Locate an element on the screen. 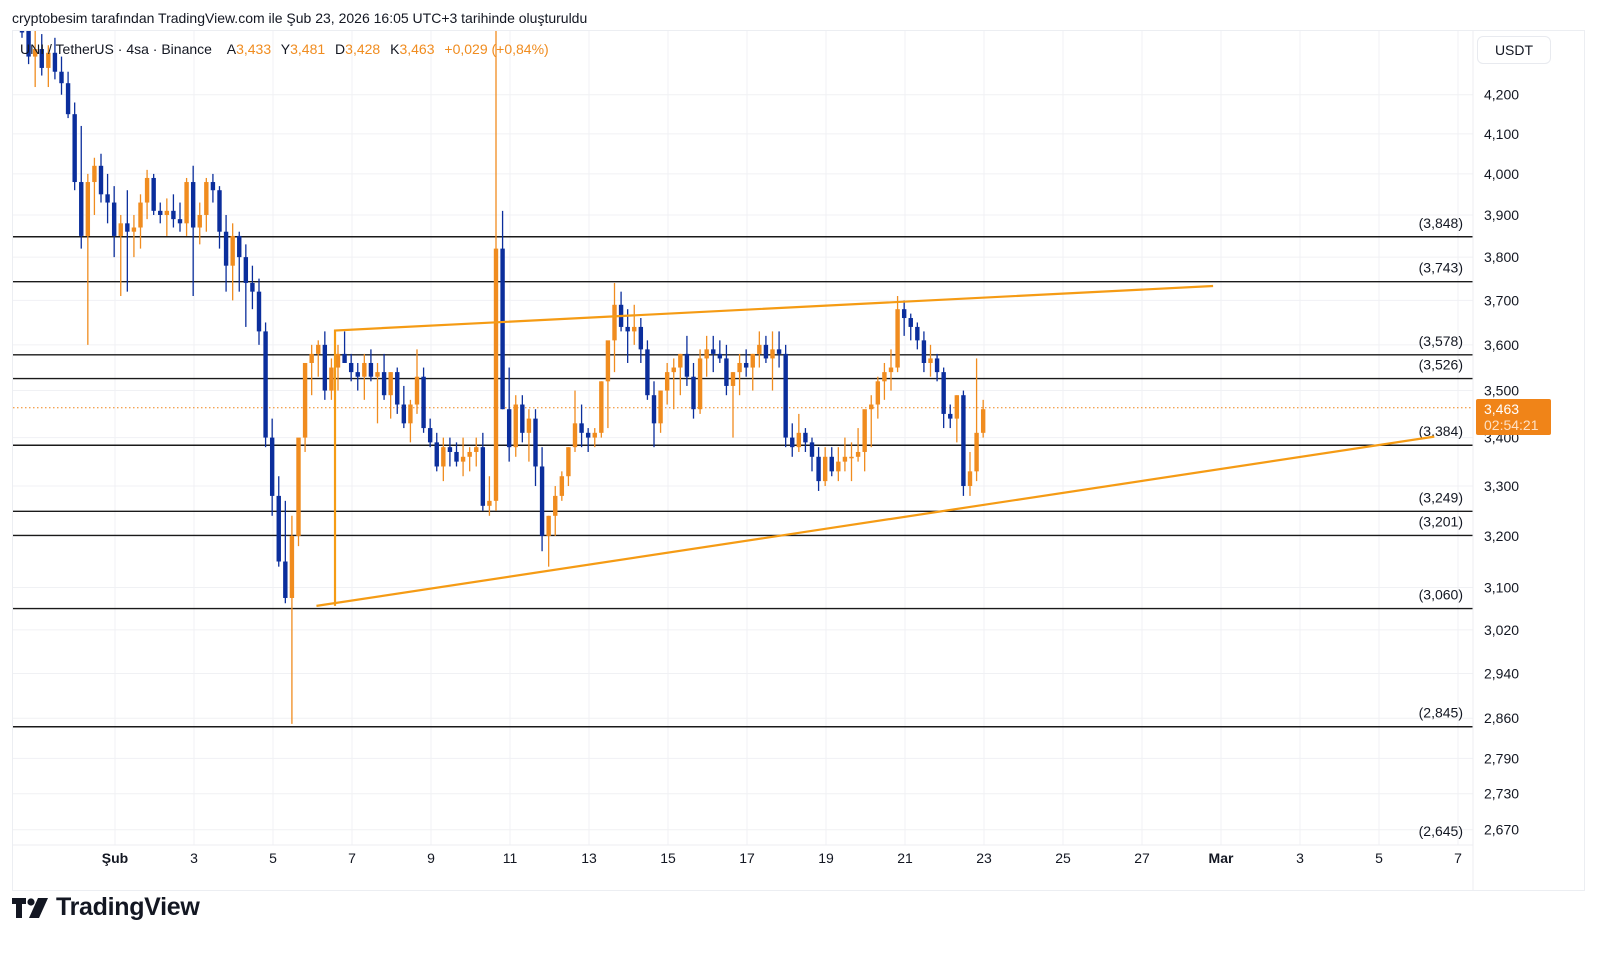 The width and height of the screenshot is (1600, 961). bar-countdown: 02:54:21 is located at coordinates (1511, 425).